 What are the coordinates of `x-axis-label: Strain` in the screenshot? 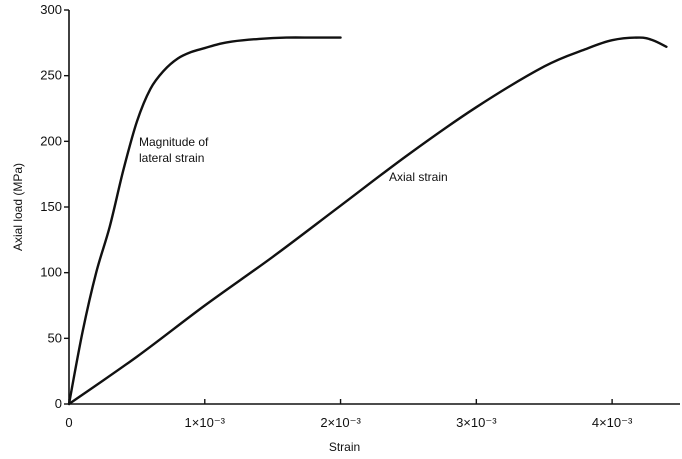 It's located at (344, 447).